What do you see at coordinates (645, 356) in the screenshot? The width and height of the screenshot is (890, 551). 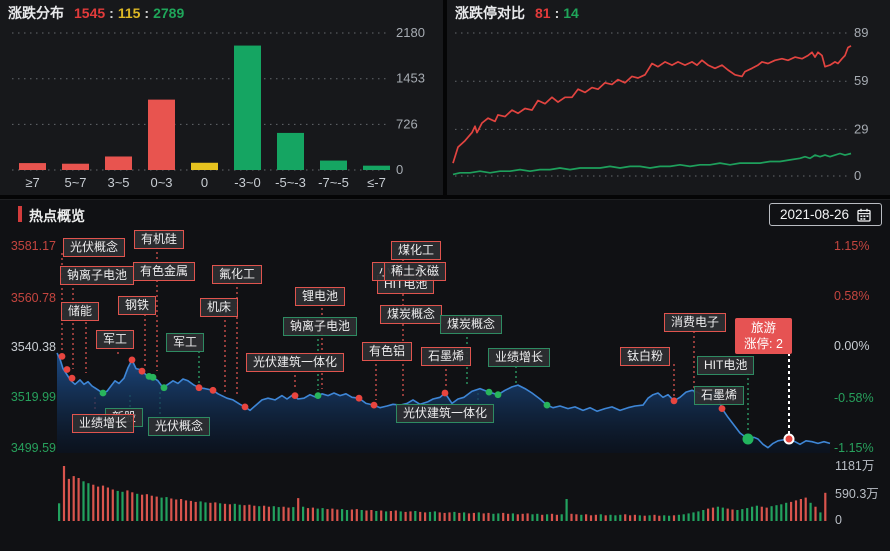 I see `hotspot-label: 钛白粉` at bounding box center [645, 356].